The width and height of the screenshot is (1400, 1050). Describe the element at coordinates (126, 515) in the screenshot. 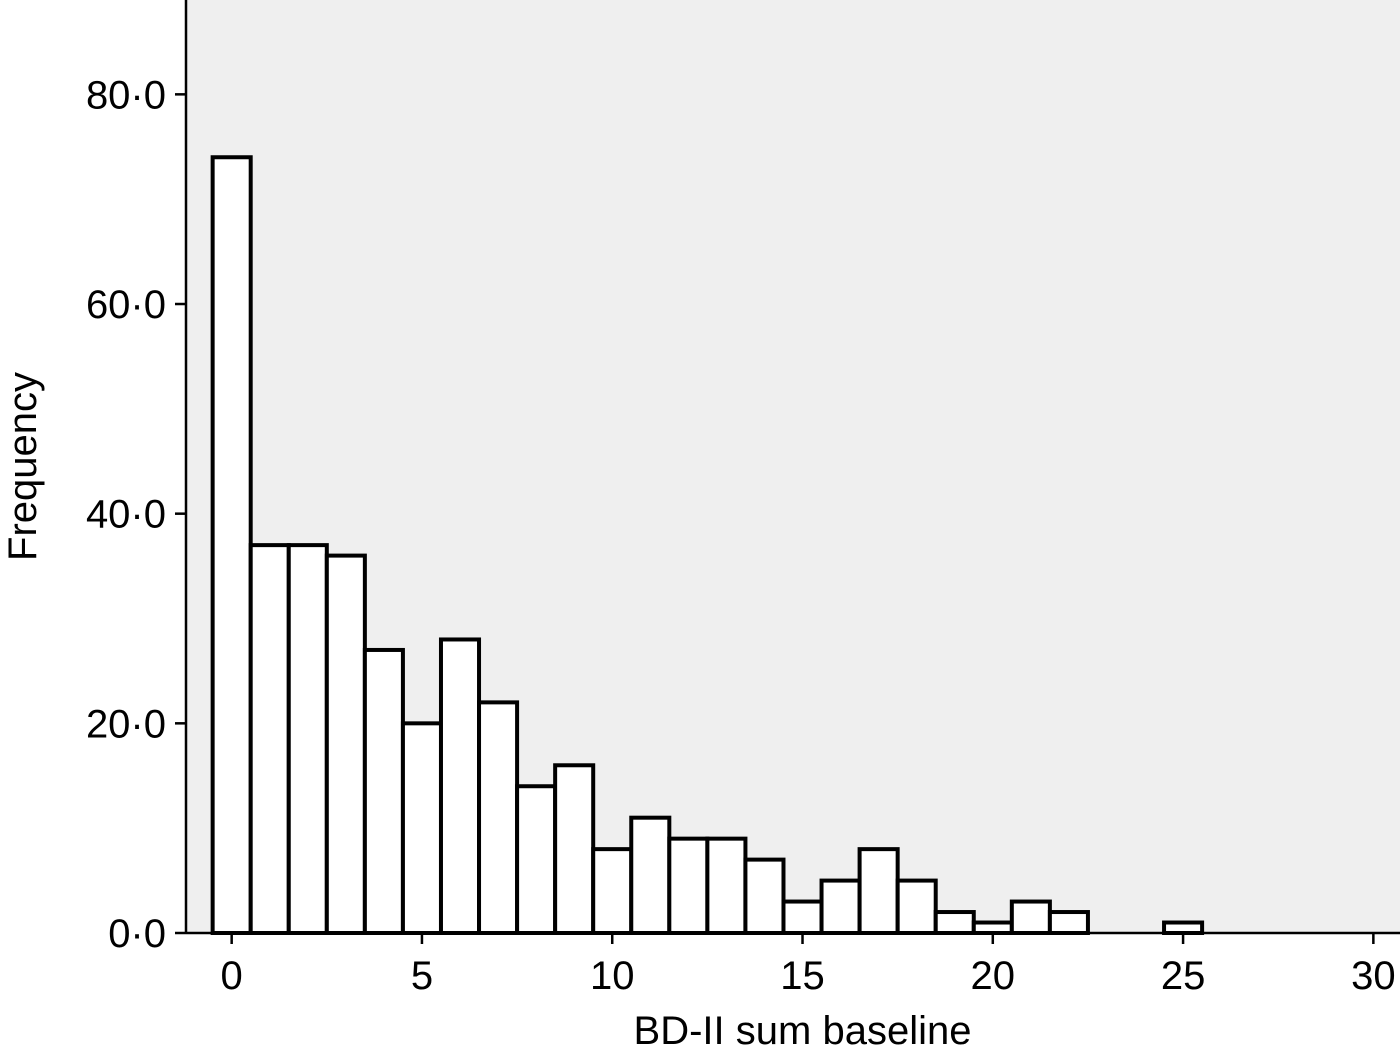

I see `y-tick-label-40: 40·0` at that location.